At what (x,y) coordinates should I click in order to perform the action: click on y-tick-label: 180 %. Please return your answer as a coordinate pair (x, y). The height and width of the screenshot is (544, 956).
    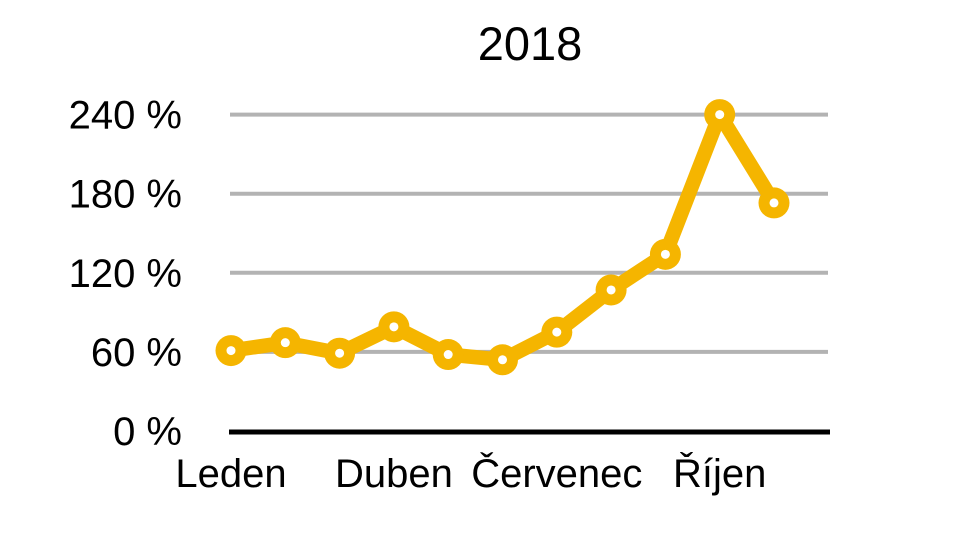
    Looking at the image, I should click on (125, 195).